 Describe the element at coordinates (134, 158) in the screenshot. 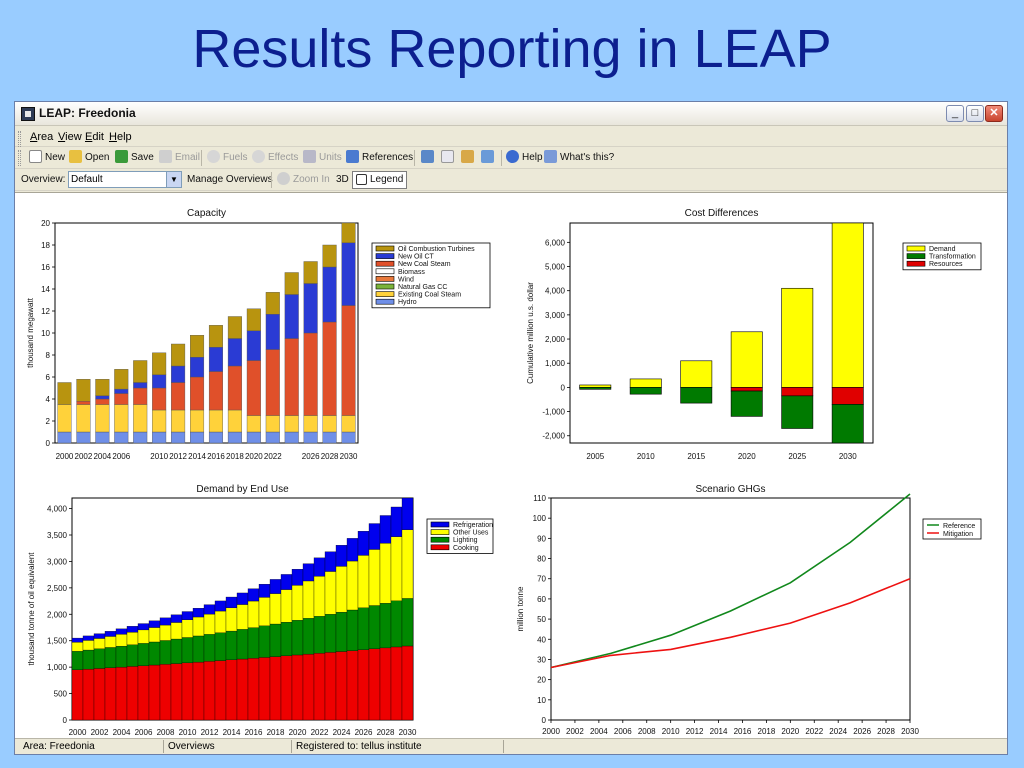

I see `save-button: Save` at that location.